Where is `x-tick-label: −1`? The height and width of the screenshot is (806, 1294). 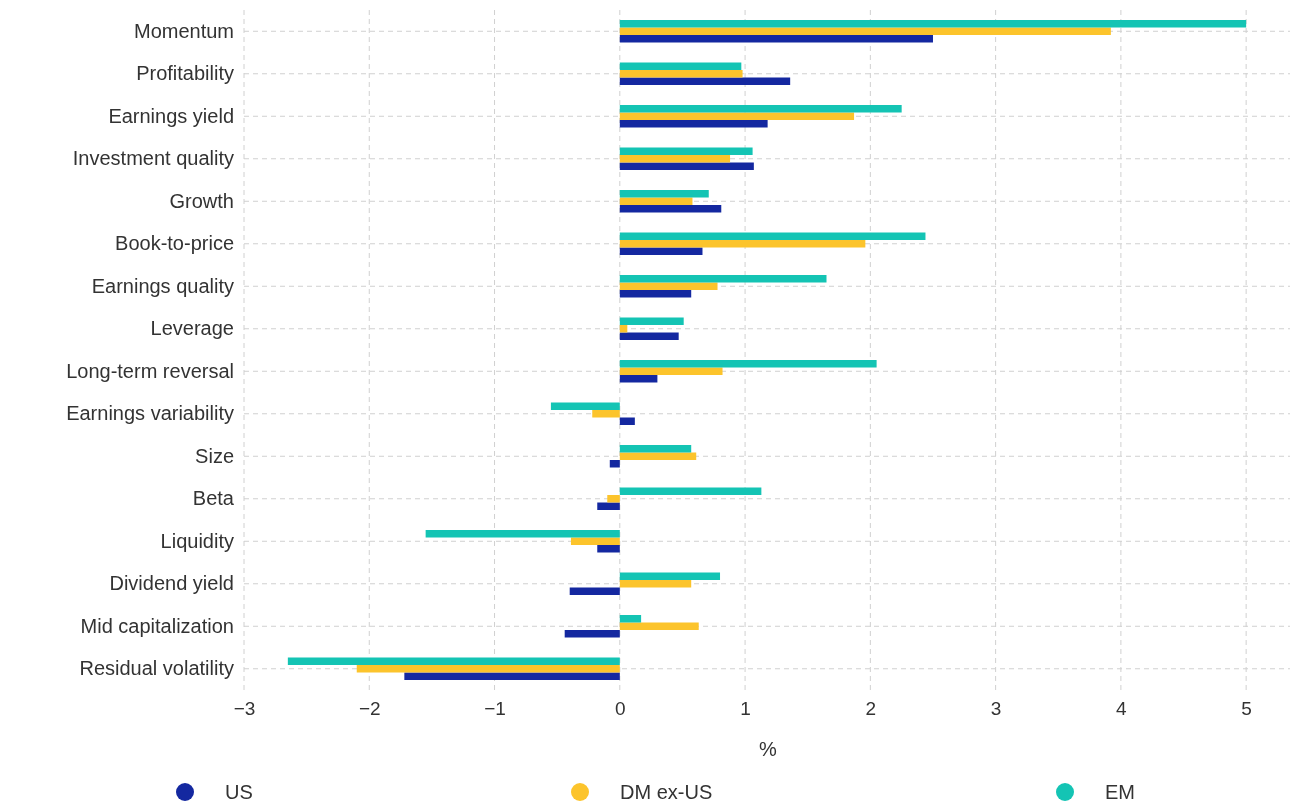
x-tick-label: −1 is located at coordinates (495, 709).